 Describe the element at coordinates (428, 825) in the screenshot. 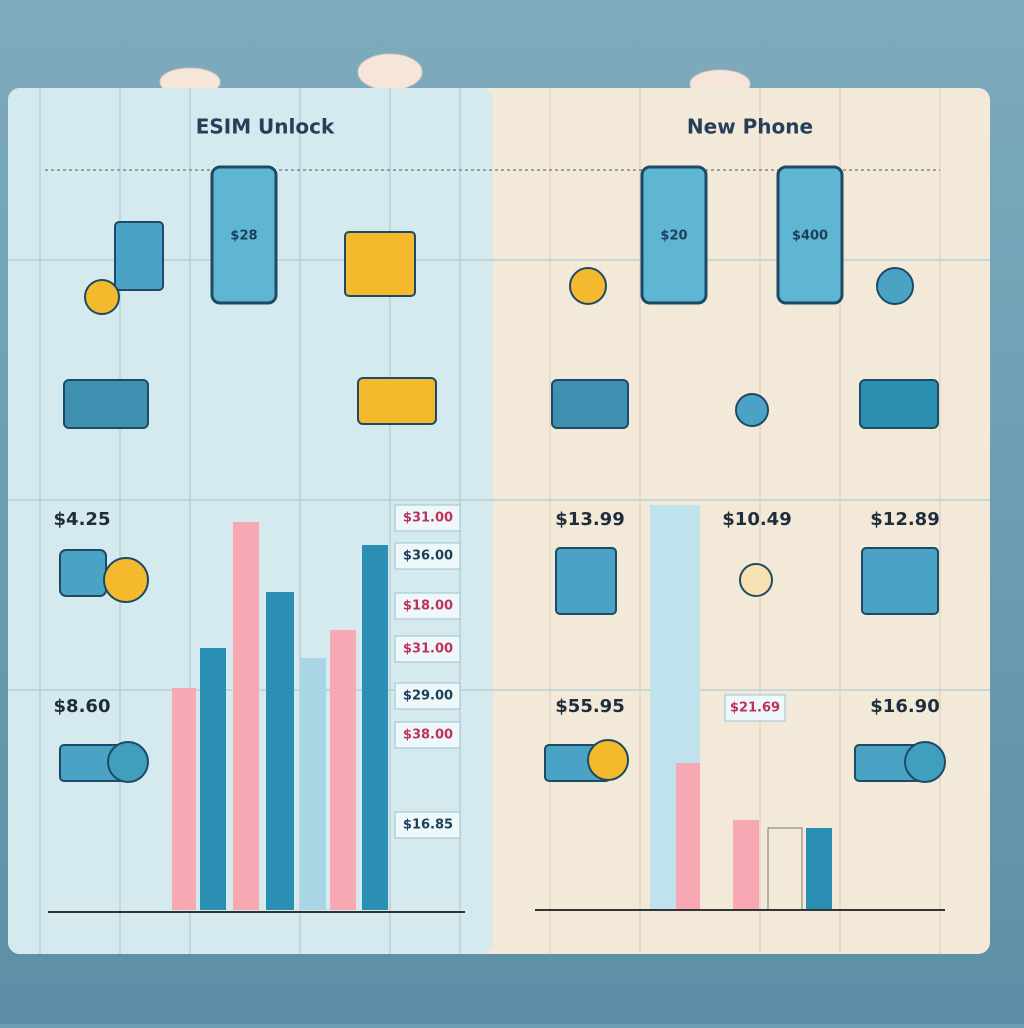

I see `price-tag: $16.85` at that location.